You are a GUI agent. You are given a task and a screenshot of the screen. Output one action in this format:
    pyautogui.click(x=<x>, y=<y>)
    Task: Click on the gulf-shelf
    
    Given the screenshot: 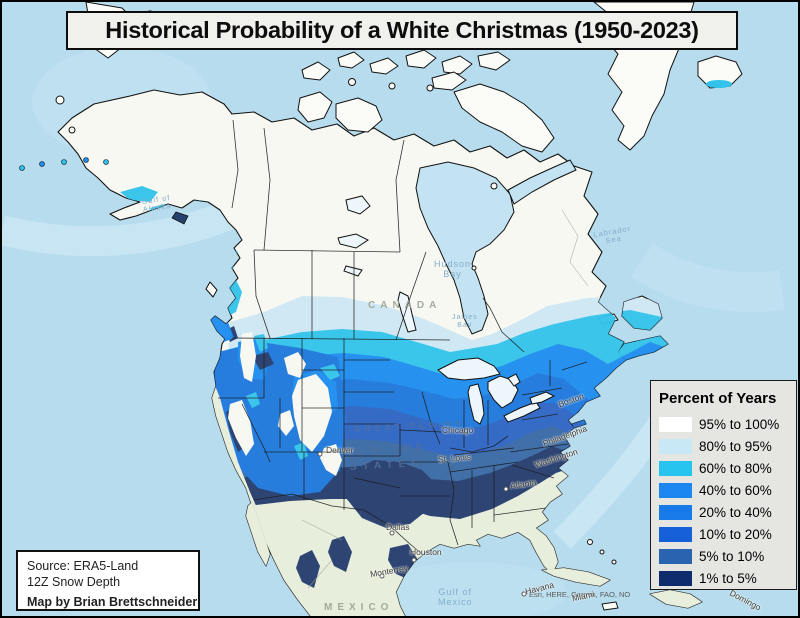 What is the action you would take?
    pyautogui.click(x=472, y=589)
    